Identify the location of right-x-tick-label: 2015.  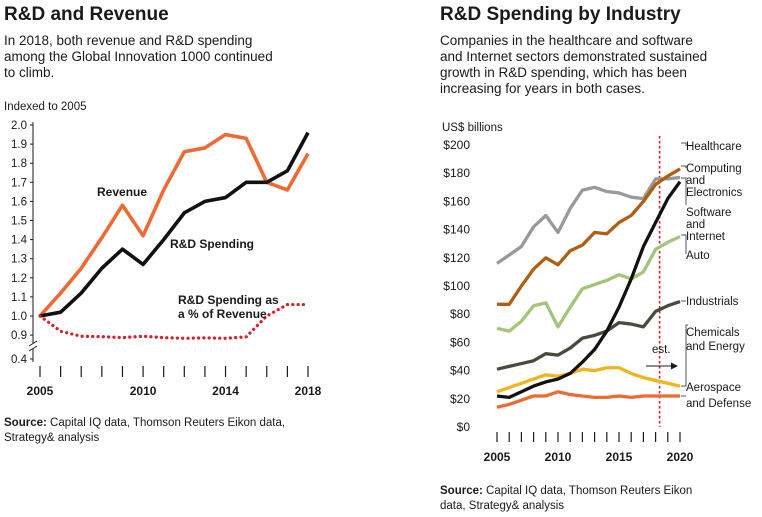
(619, 457).